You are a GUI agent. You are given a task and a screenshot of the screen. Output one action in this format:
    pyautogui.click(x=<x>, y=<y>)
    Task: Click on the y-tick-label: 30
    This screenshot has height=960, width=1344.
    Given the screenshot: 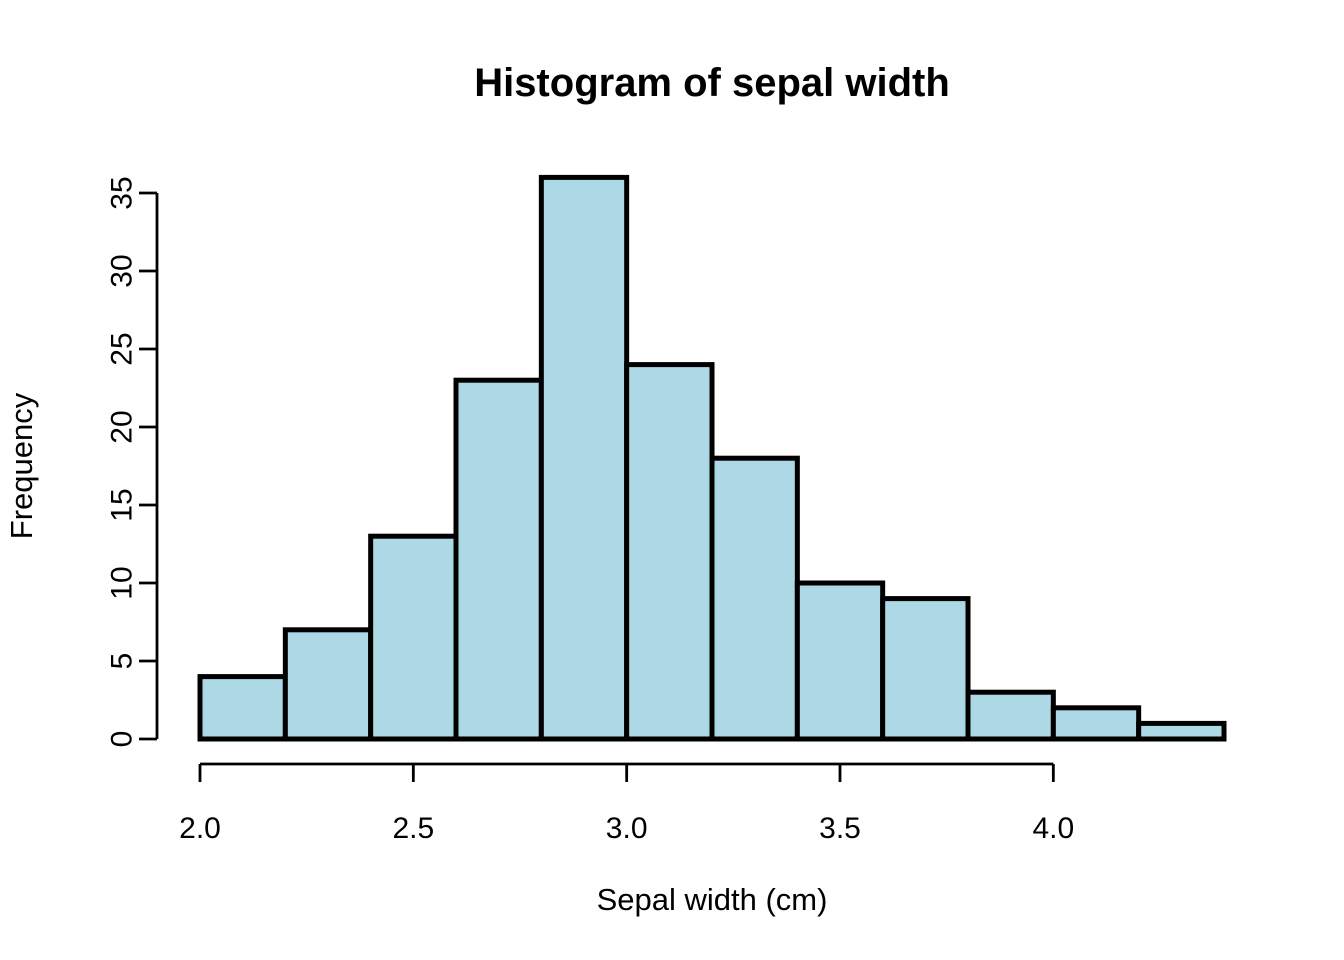 What is the action you would take?
    pyautogui.click(x=122, y=270)
    